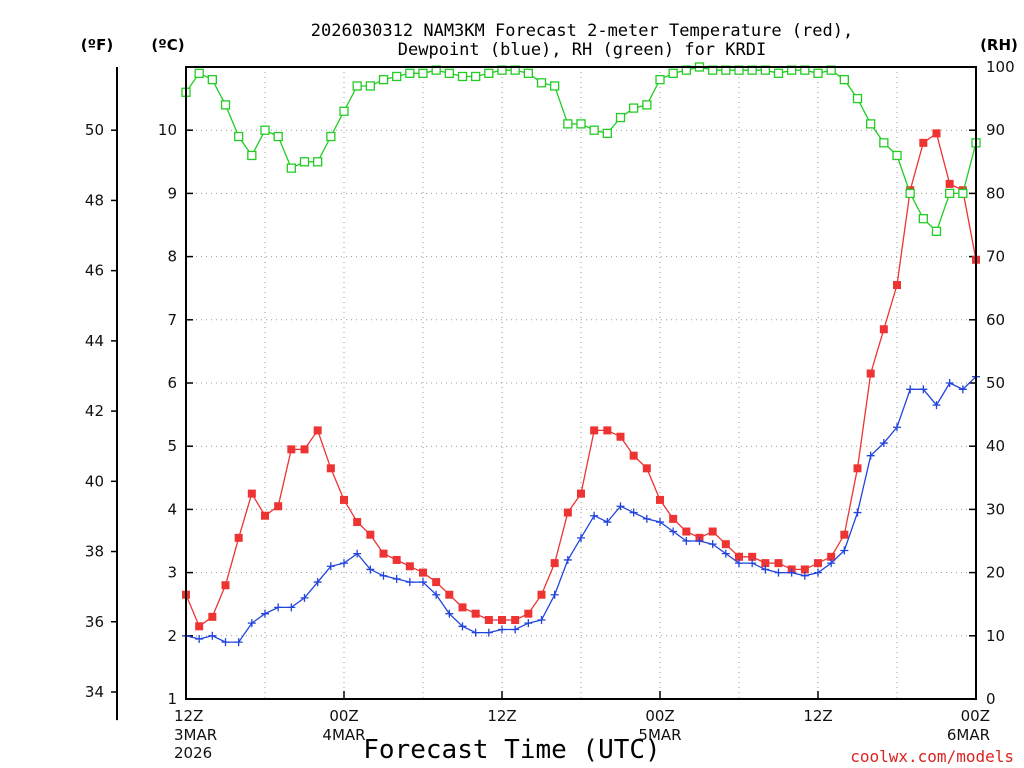  What do you see at coordinates (995, 509) in the screenshot?
I see `rh-tick-label: 30` at bounding box center [995, 509].